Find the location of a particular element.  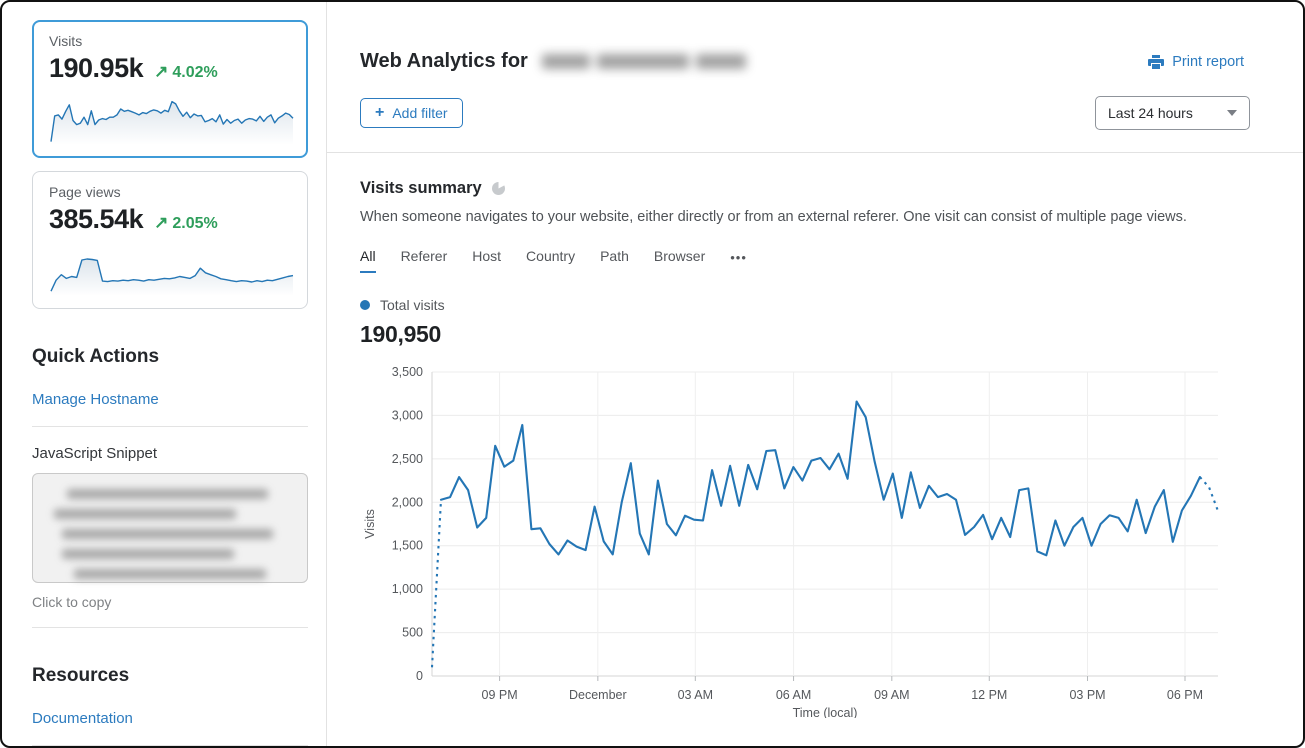

javascript-snippet-box is located at coordinates (170, 528).